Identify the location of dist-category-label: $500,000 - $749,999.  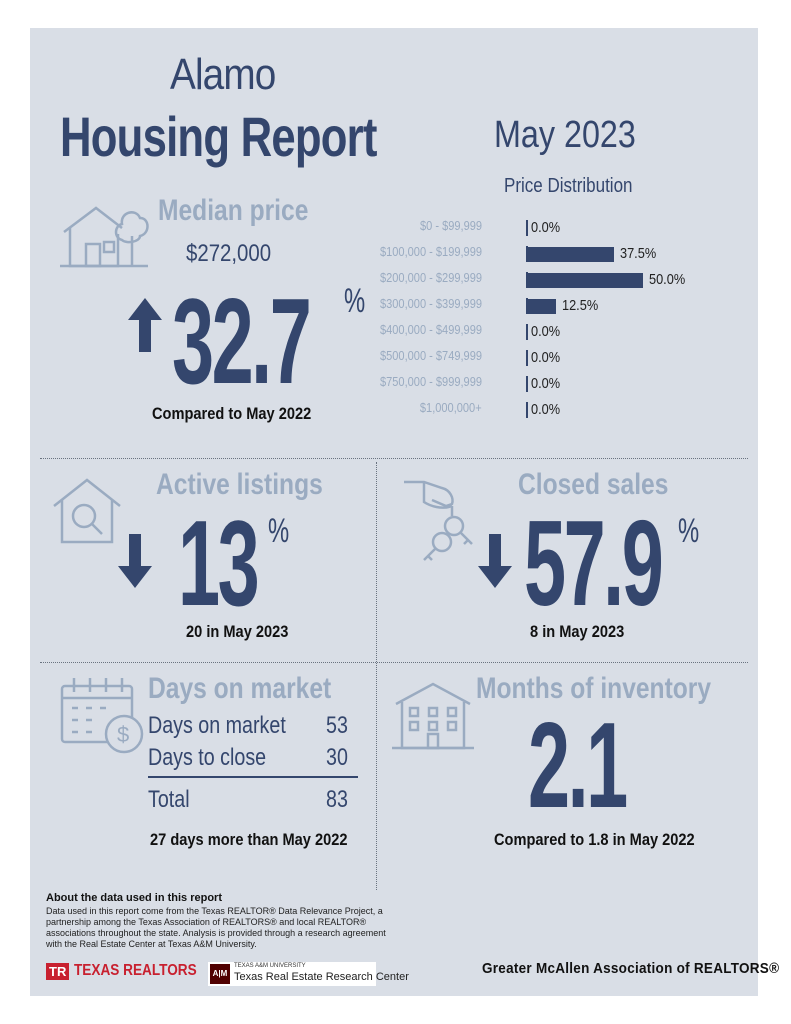
(431, 355).